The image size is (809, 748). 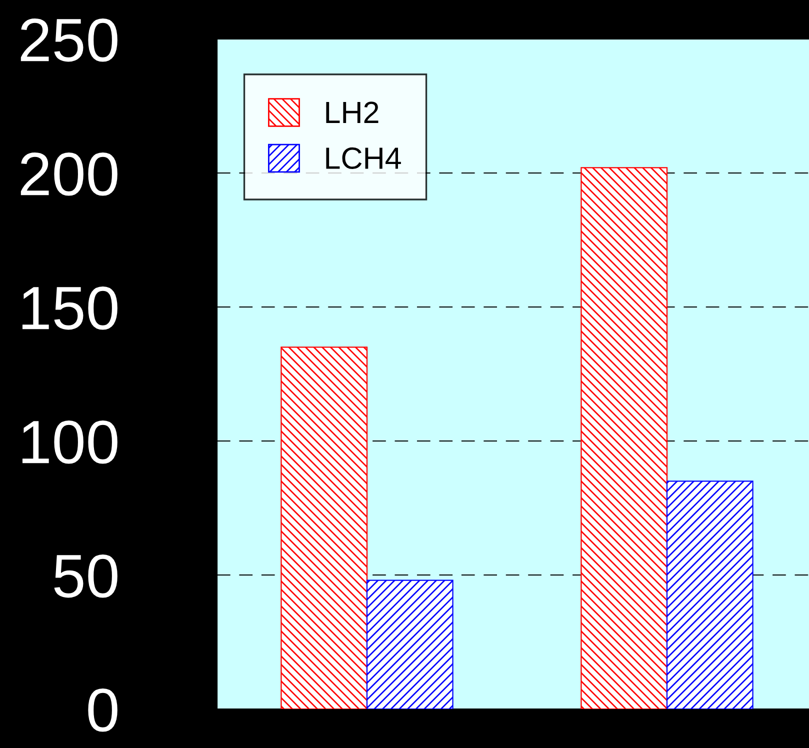 I want to click on legend-label: LCH4, so click(x=363, y=158).